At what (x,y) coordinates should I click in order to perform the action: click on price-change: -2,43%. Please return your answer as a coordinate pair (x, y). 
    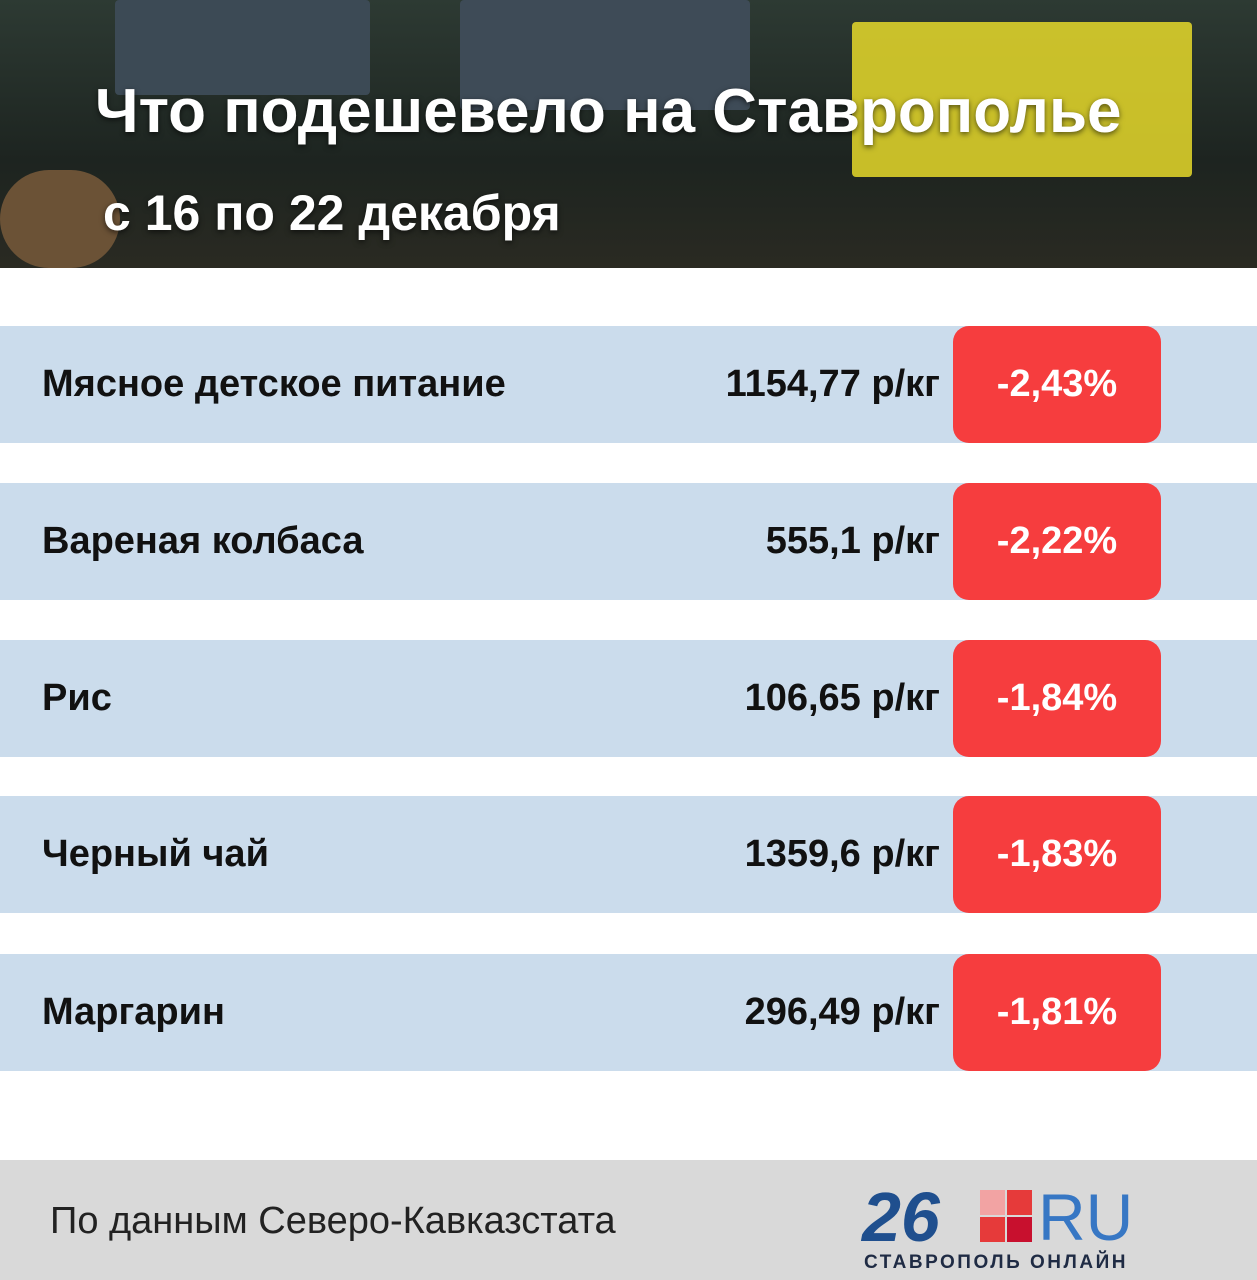
    Looking at the image, I should click on (1057, 384).